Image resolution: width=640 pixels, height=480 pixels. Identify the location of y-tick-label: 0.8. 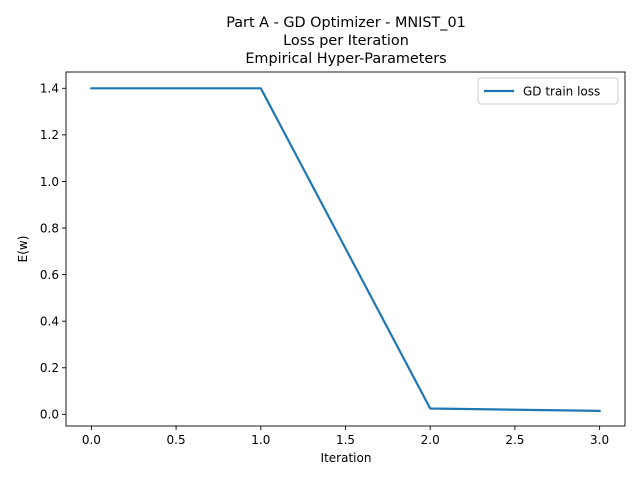
(49, 228).